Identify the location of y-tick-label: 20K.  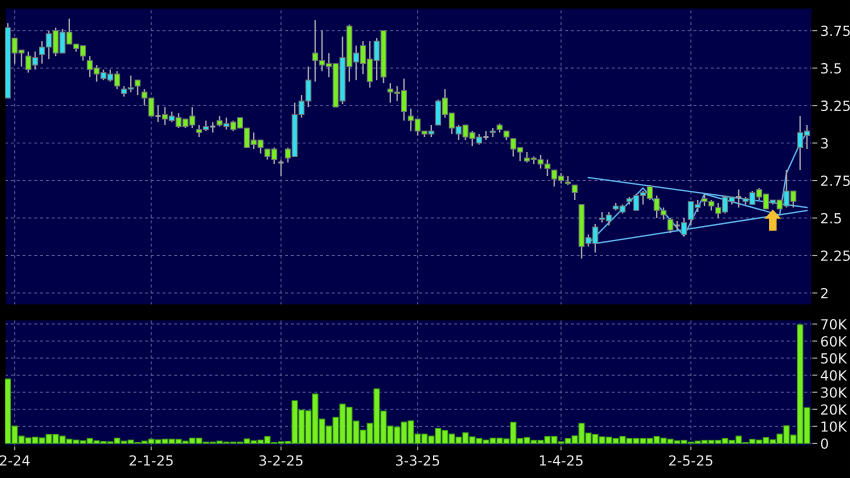
(834, 409).